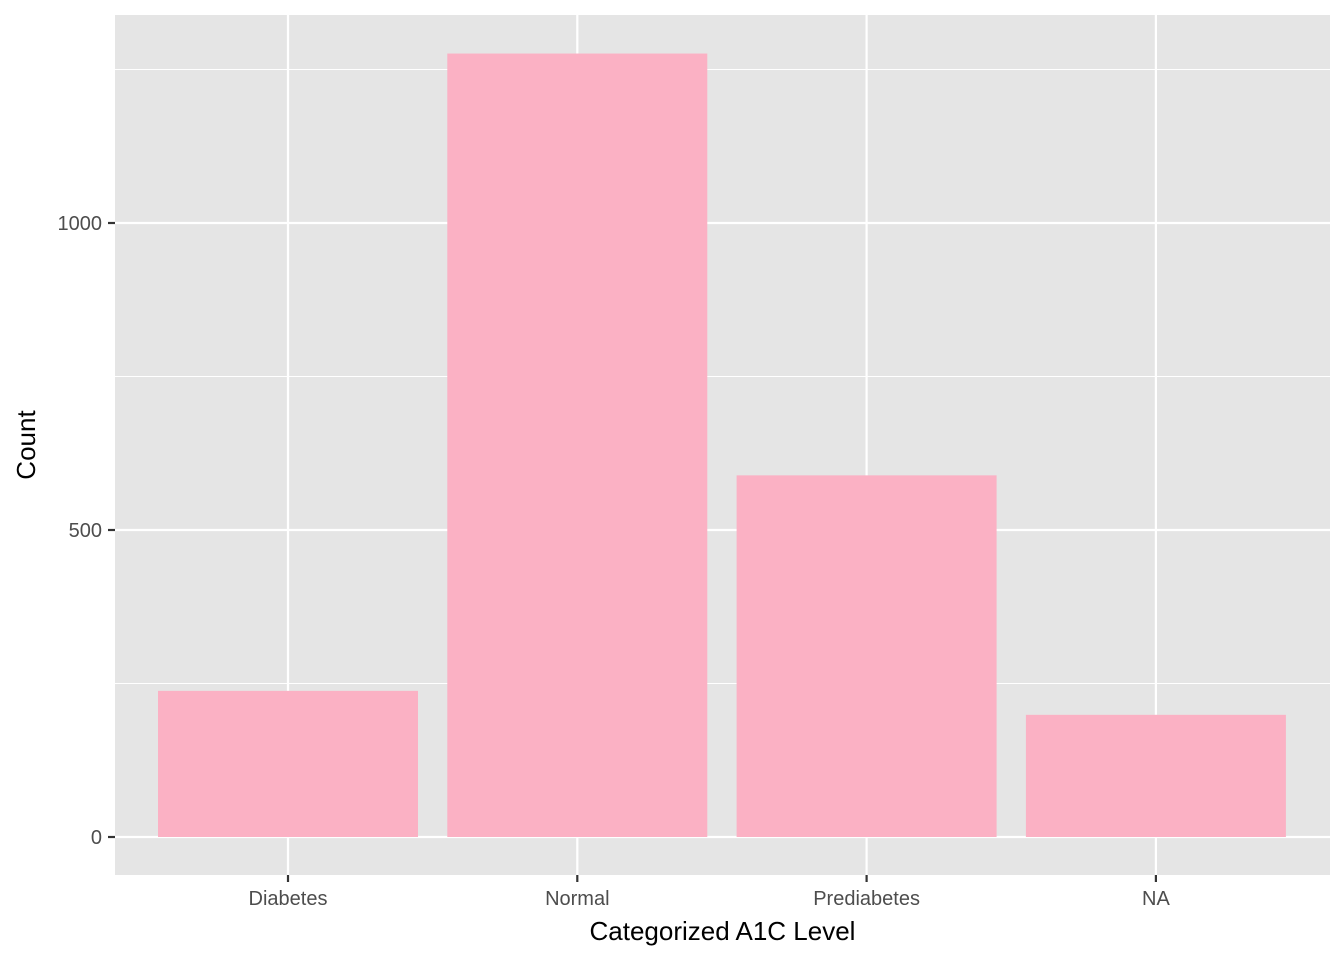  I want to click on x-axis-title: Categorized A1C Level, so click(723, 931).